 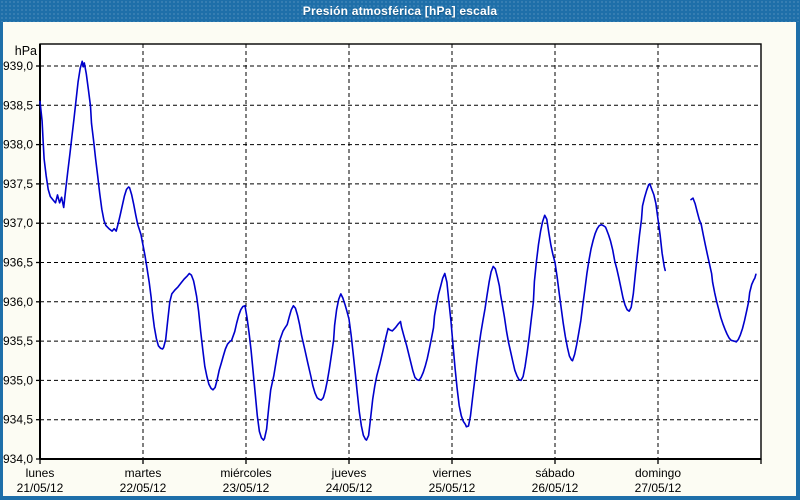 What do you see at coordinates (658, 473) in the screenshot?
I see `x-axis-day-label: domingo` at bounding box center [658, 473].